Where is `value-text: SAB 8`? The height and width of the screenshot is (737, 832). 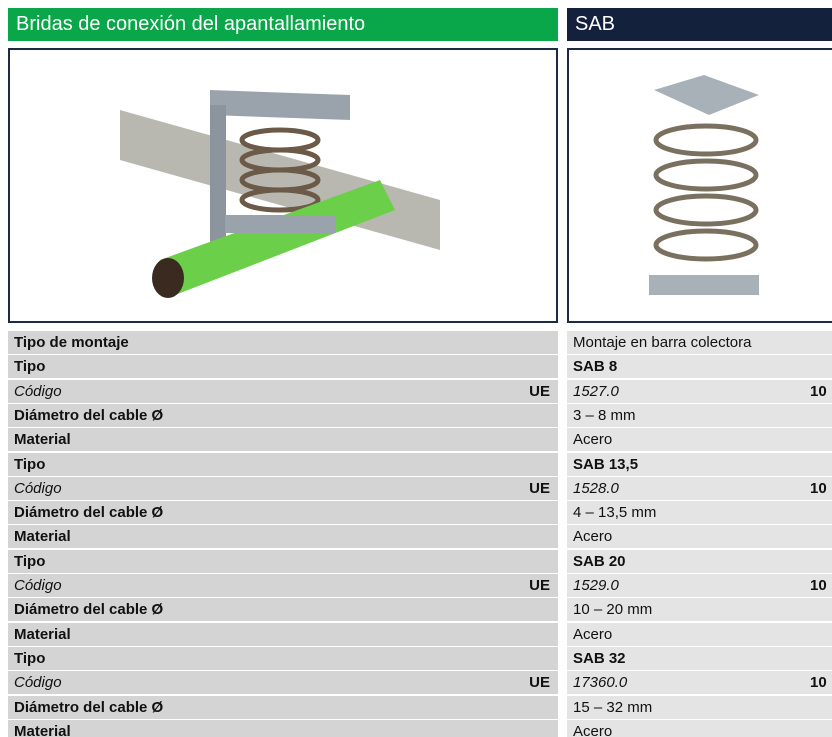
value-text: SAB 8 is located at coordinates (595, 367).